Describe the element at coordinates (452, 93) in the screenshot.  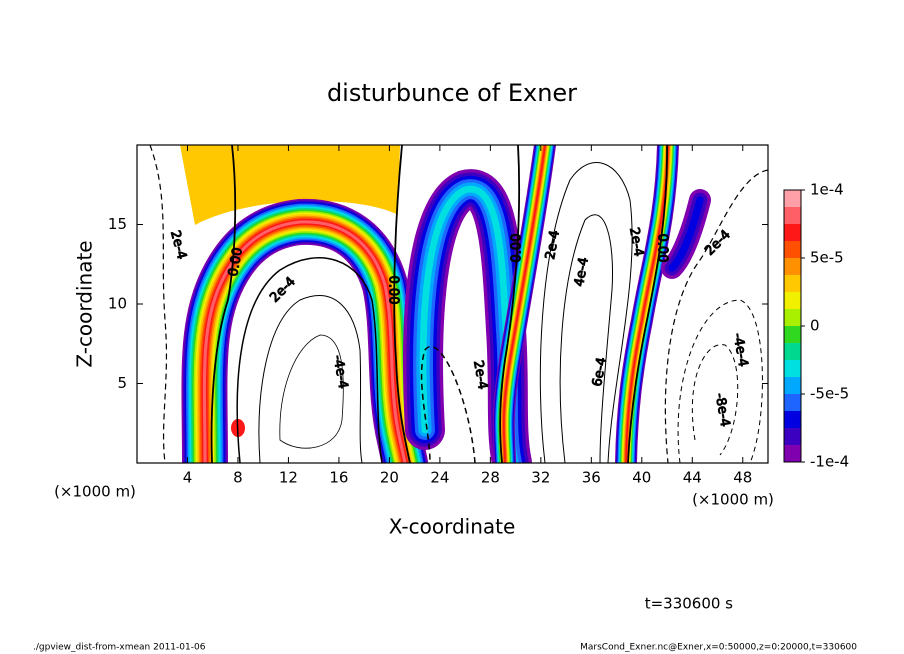
I see `chart-title: disturbunce of Exner` at that location.